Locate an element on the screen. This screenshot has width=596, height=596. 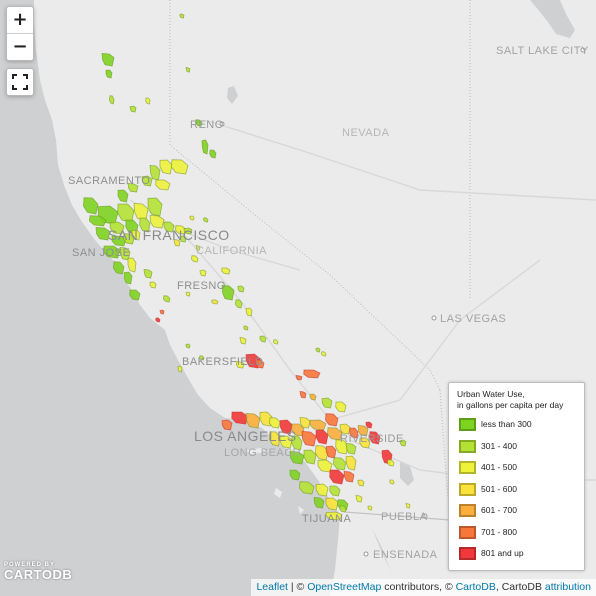
attribution-link: attribution is located at coordinates (567, 587).